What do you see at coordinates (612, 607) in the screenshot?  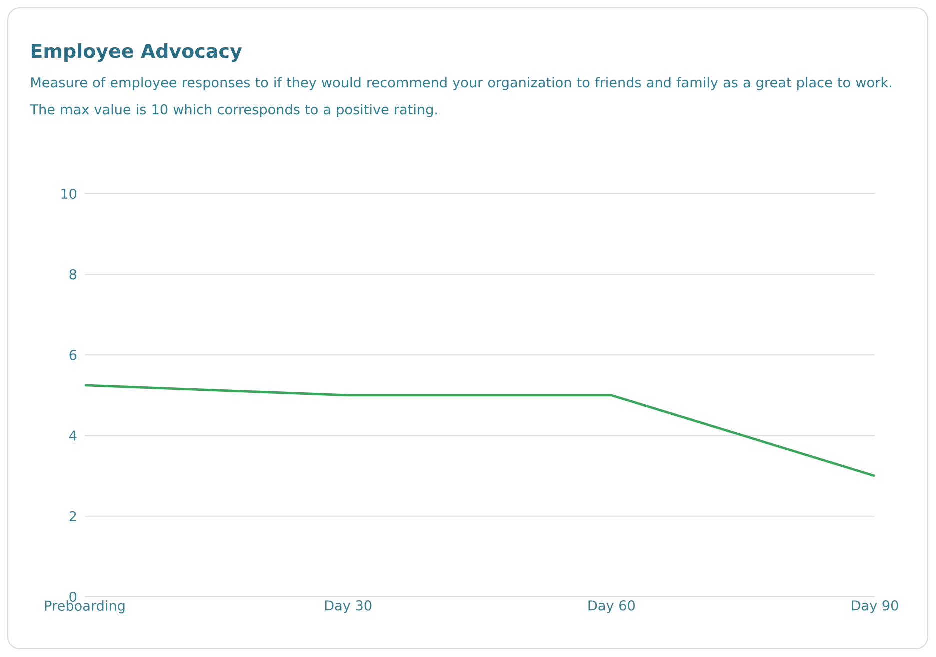 I see `x-tick-label: Day 60` at bounding box center [612, 607].